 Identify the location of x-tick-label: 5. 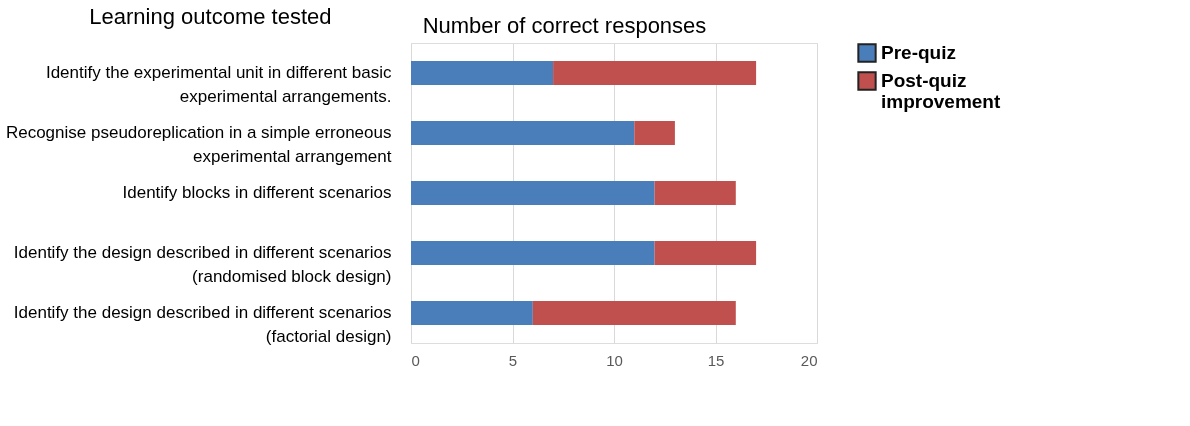
(513, 360).